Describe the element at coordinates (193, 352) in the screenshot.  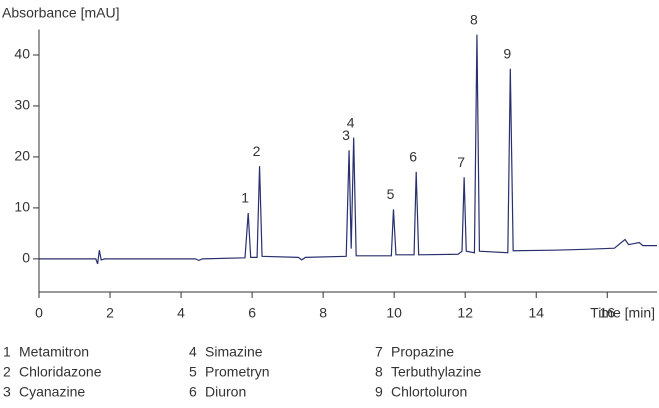
I see `legend-number: 4` at that location.